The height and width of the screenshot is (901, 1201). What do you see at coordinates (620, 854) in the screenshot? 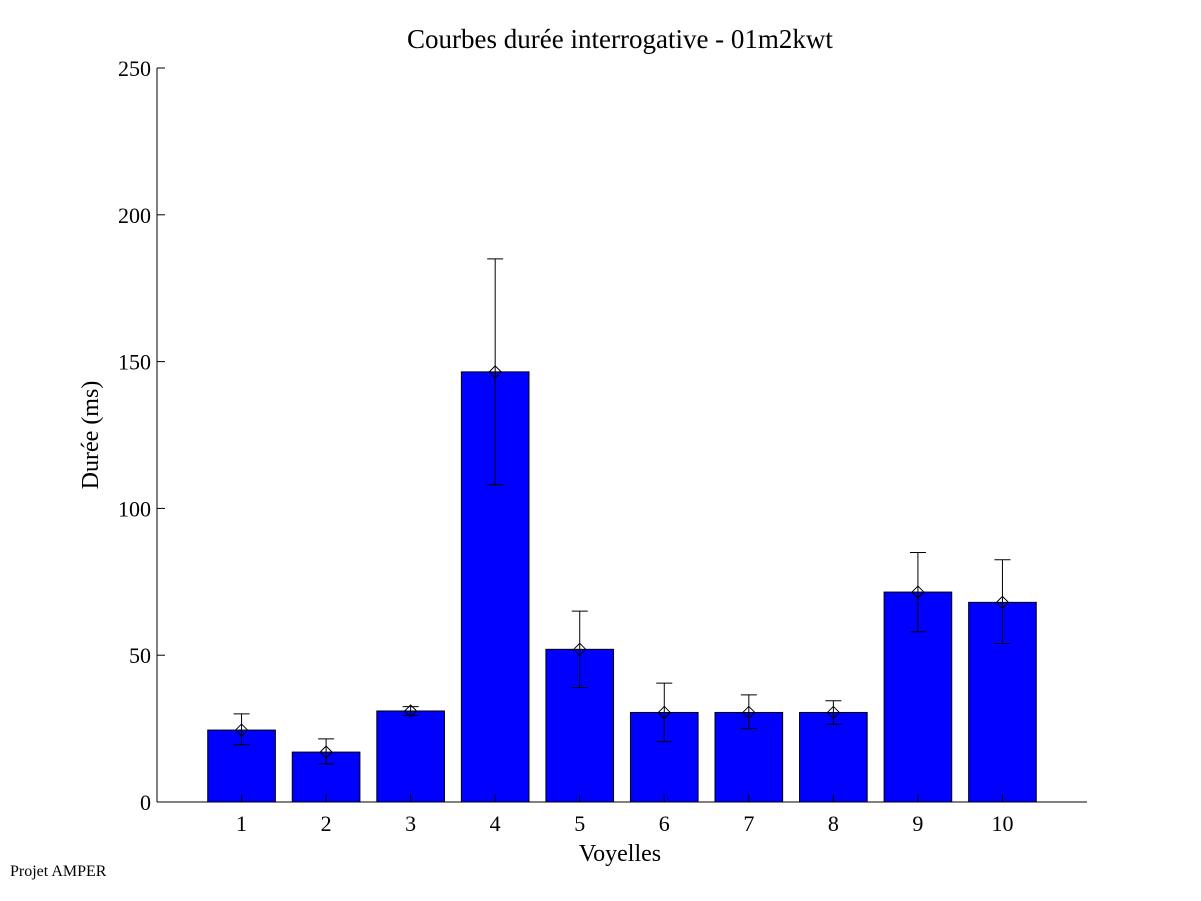
I see `x-axis-label: Voyelles` at bounding box center [620, 854].